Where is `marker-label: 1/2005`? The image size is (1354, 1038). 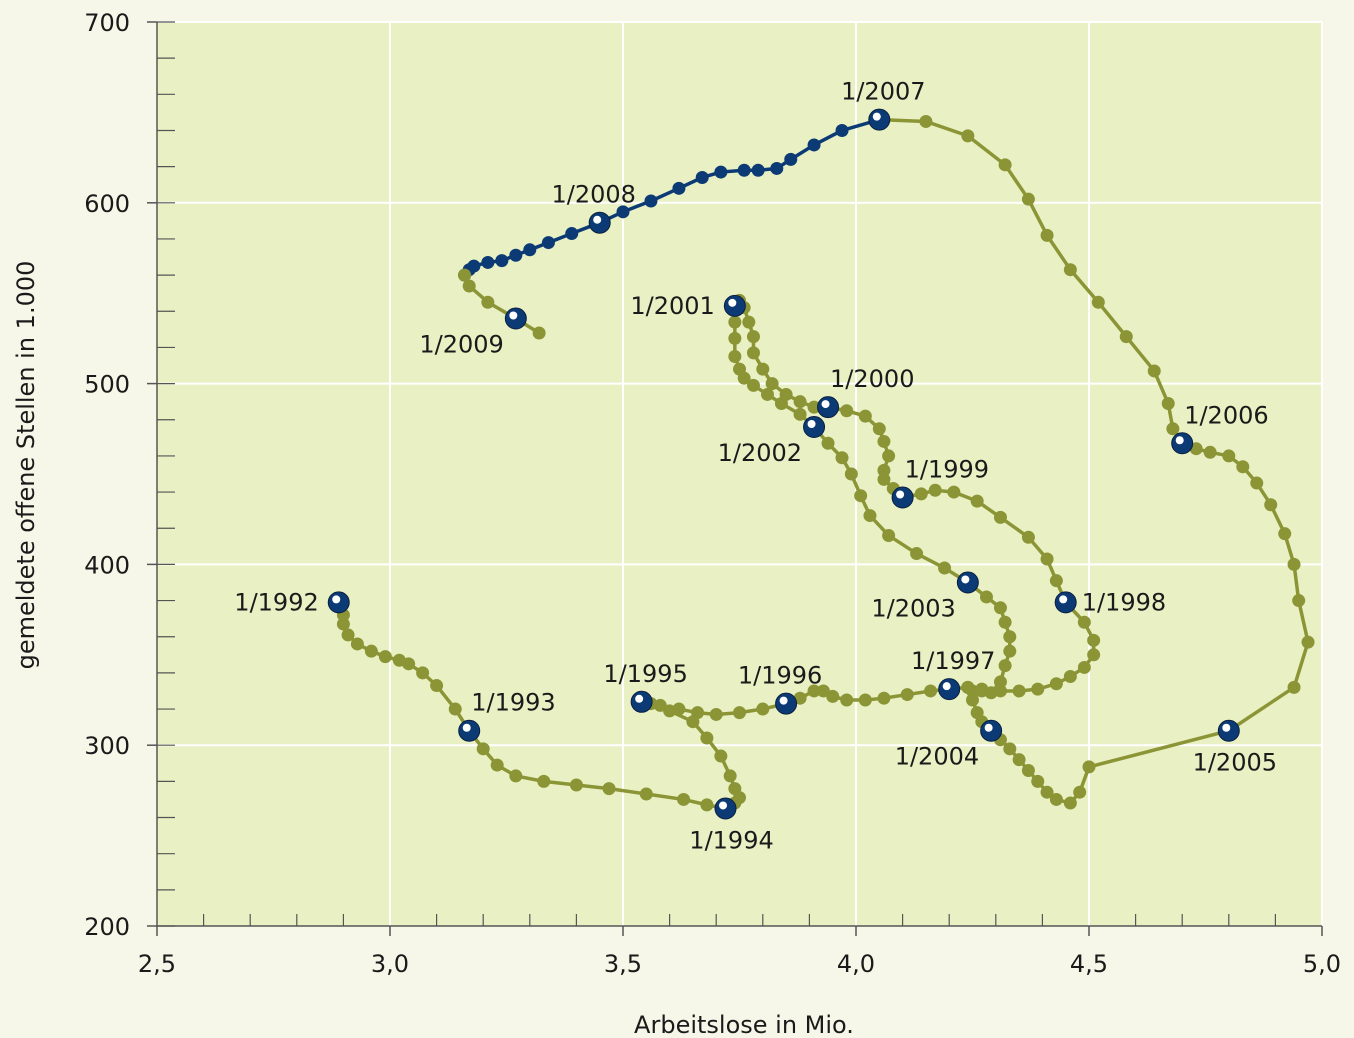
marker-label: 1/2005 is located at coordinates (1235, 763).